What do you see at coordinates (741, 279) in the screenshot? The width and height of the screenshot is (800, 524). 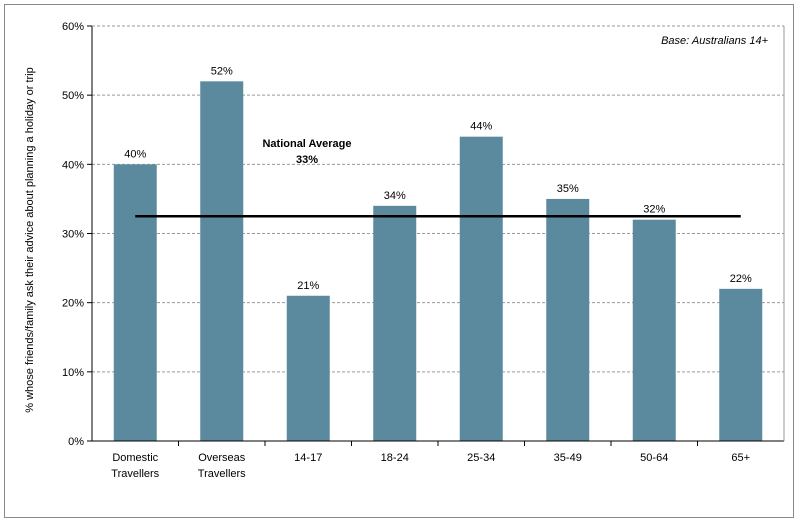 I see `data-label: 22%` at bounding box center [741, 279].